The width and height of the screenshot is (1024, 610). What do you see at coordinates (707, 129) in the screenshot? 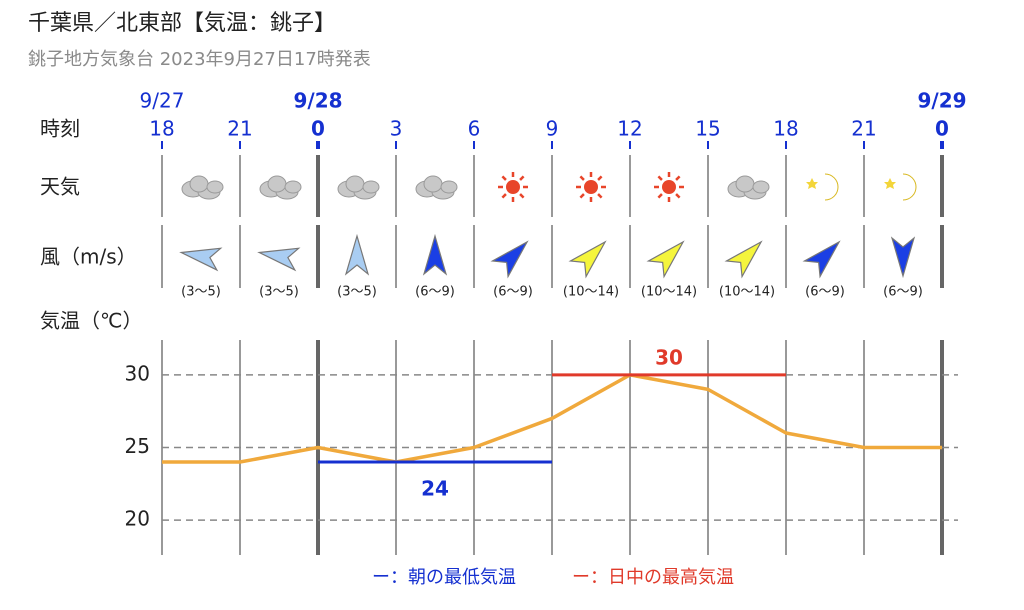
I see `hour-label: 15` at bounding box center [707, 129].